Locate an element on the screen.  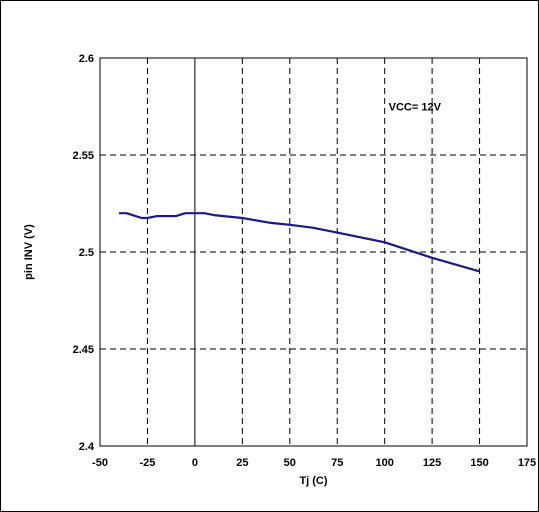
series-group is located at coordinates (299, 242).